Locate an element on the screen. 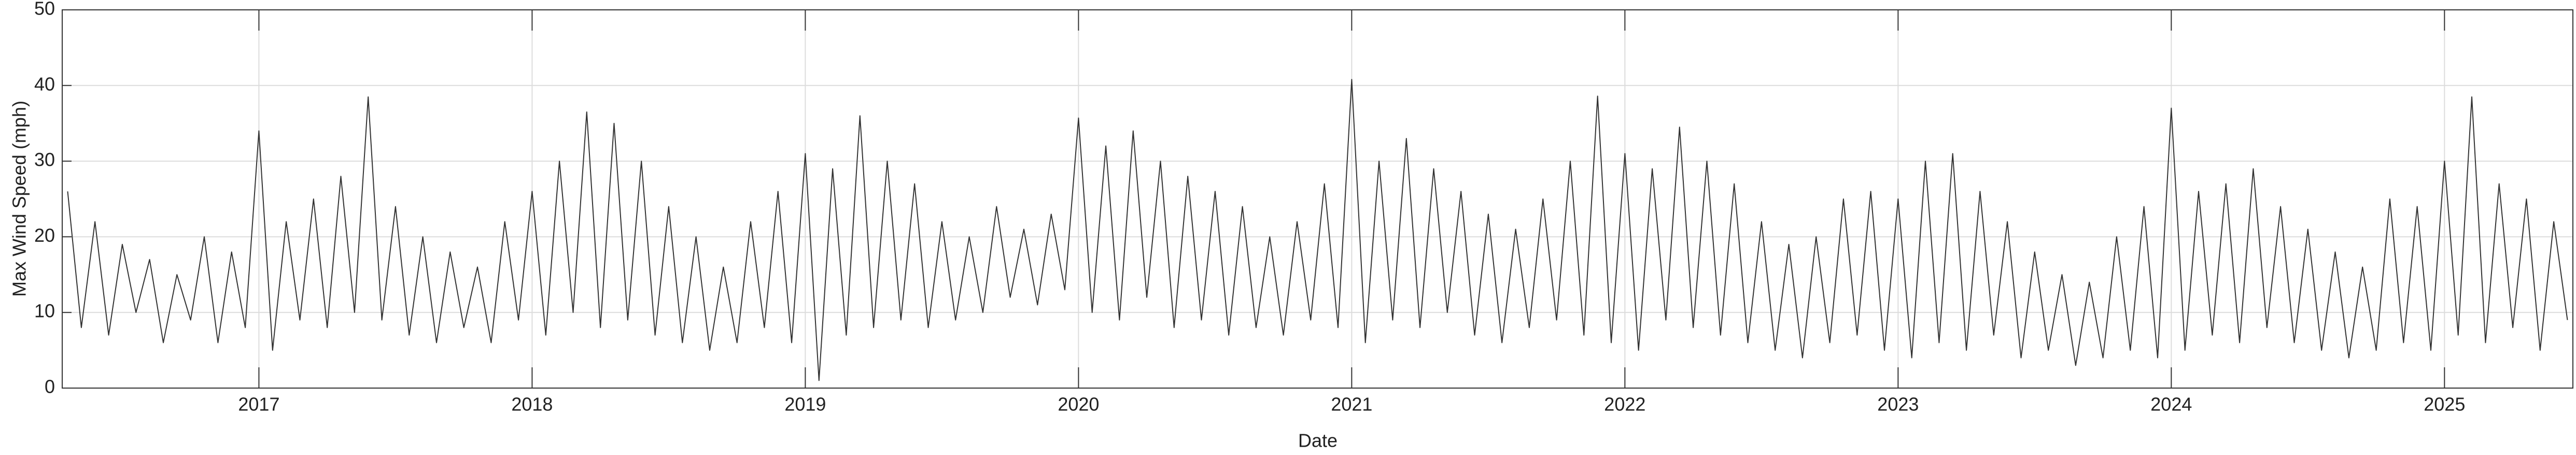 The height and width of the screenshot is (455, 2576). x-tick-label: 2024 is located at coordinates (2171, 405).